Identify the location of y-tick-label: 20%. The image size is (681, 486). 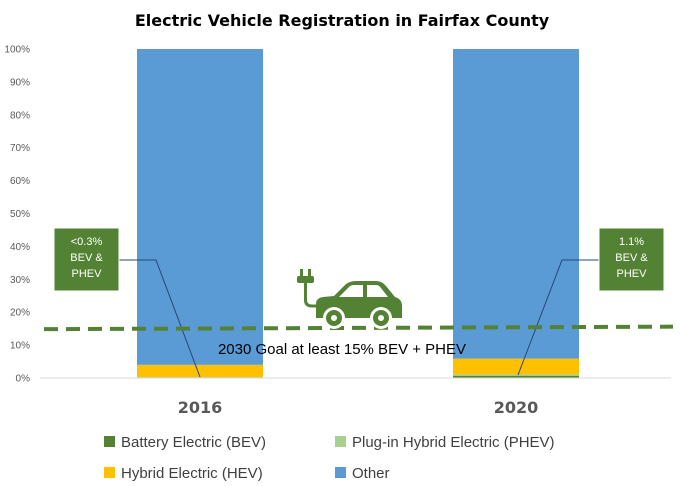
(20, 313).